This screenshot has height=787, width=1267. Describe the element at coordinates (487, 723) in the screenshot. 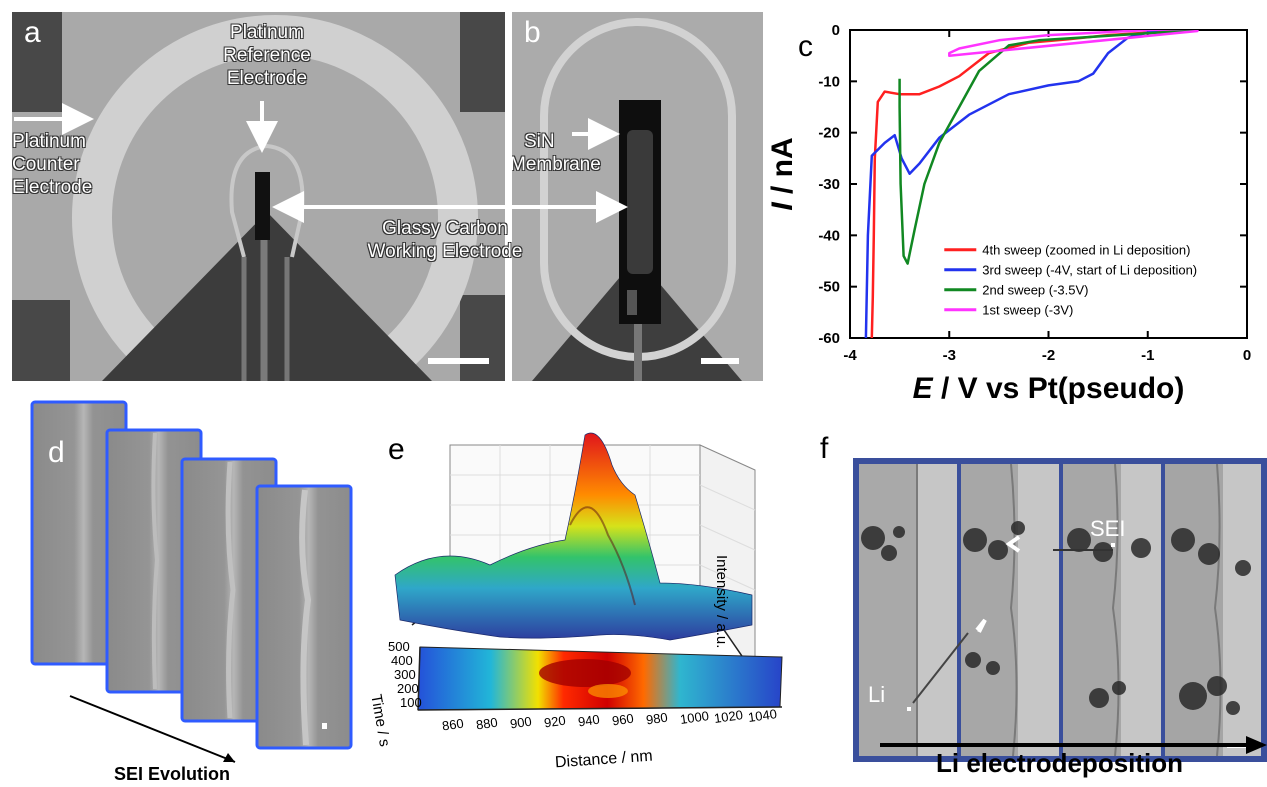

I see `distance-tick-label: 880` at that location.